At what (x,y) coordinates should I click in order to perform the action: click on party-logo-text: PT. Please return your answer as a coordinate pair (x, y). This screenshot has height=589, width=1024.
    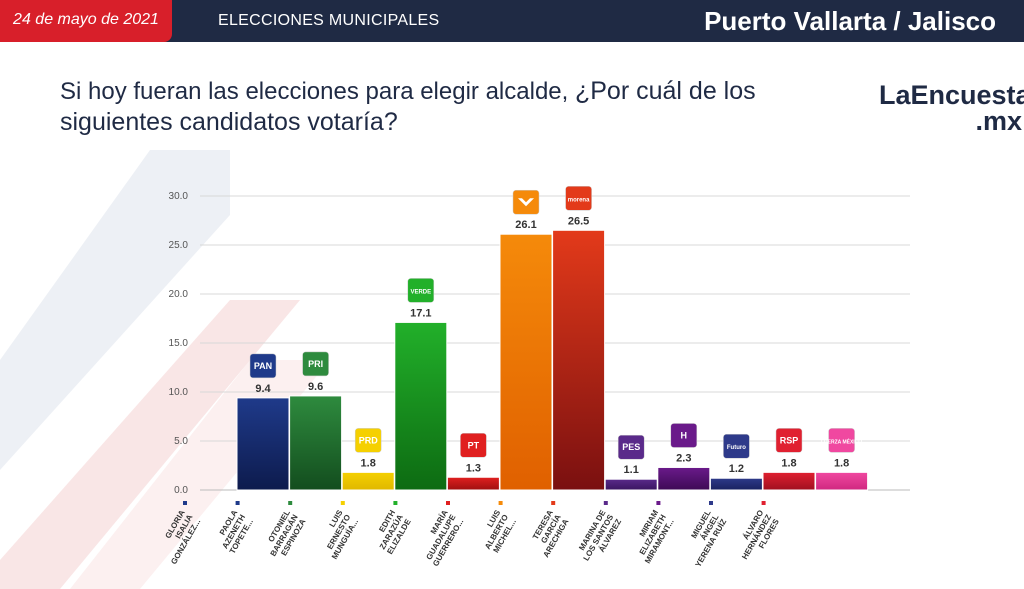
    Looking at the image, I should click on (474, 445).